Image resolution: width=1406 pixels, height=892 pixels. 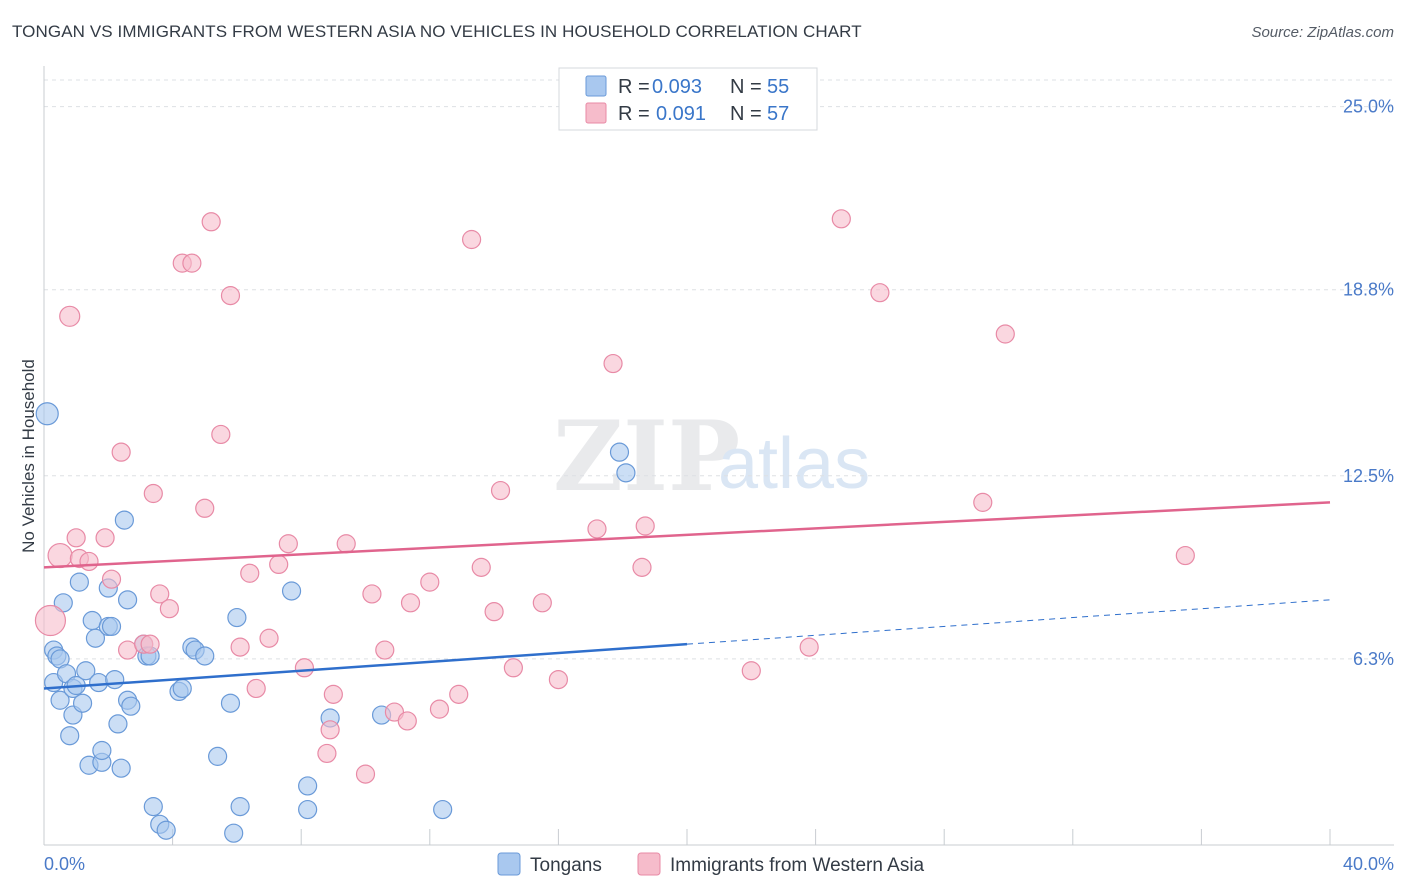 What do you see at coordinates (566, 865) in the screenshot?
I see `bottom-legend-label-tongans: Tongans` at bounding box center [566, 865].